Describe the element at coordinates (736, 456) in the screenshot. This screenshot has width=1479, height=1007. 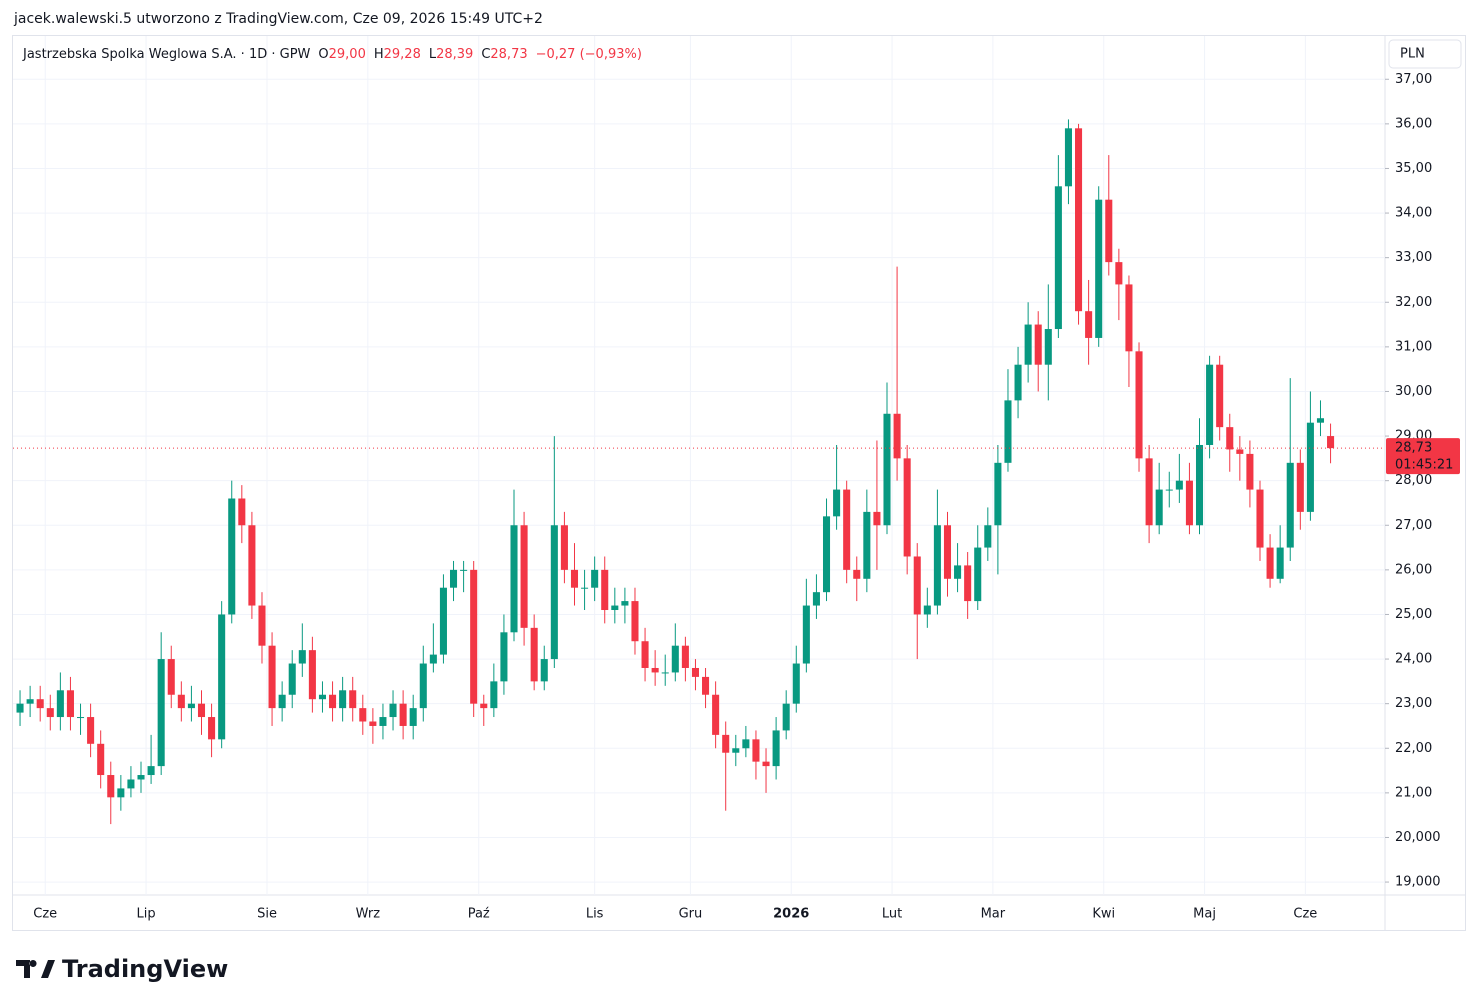
I see `overlay: 28,73 01:45:21` at that location.